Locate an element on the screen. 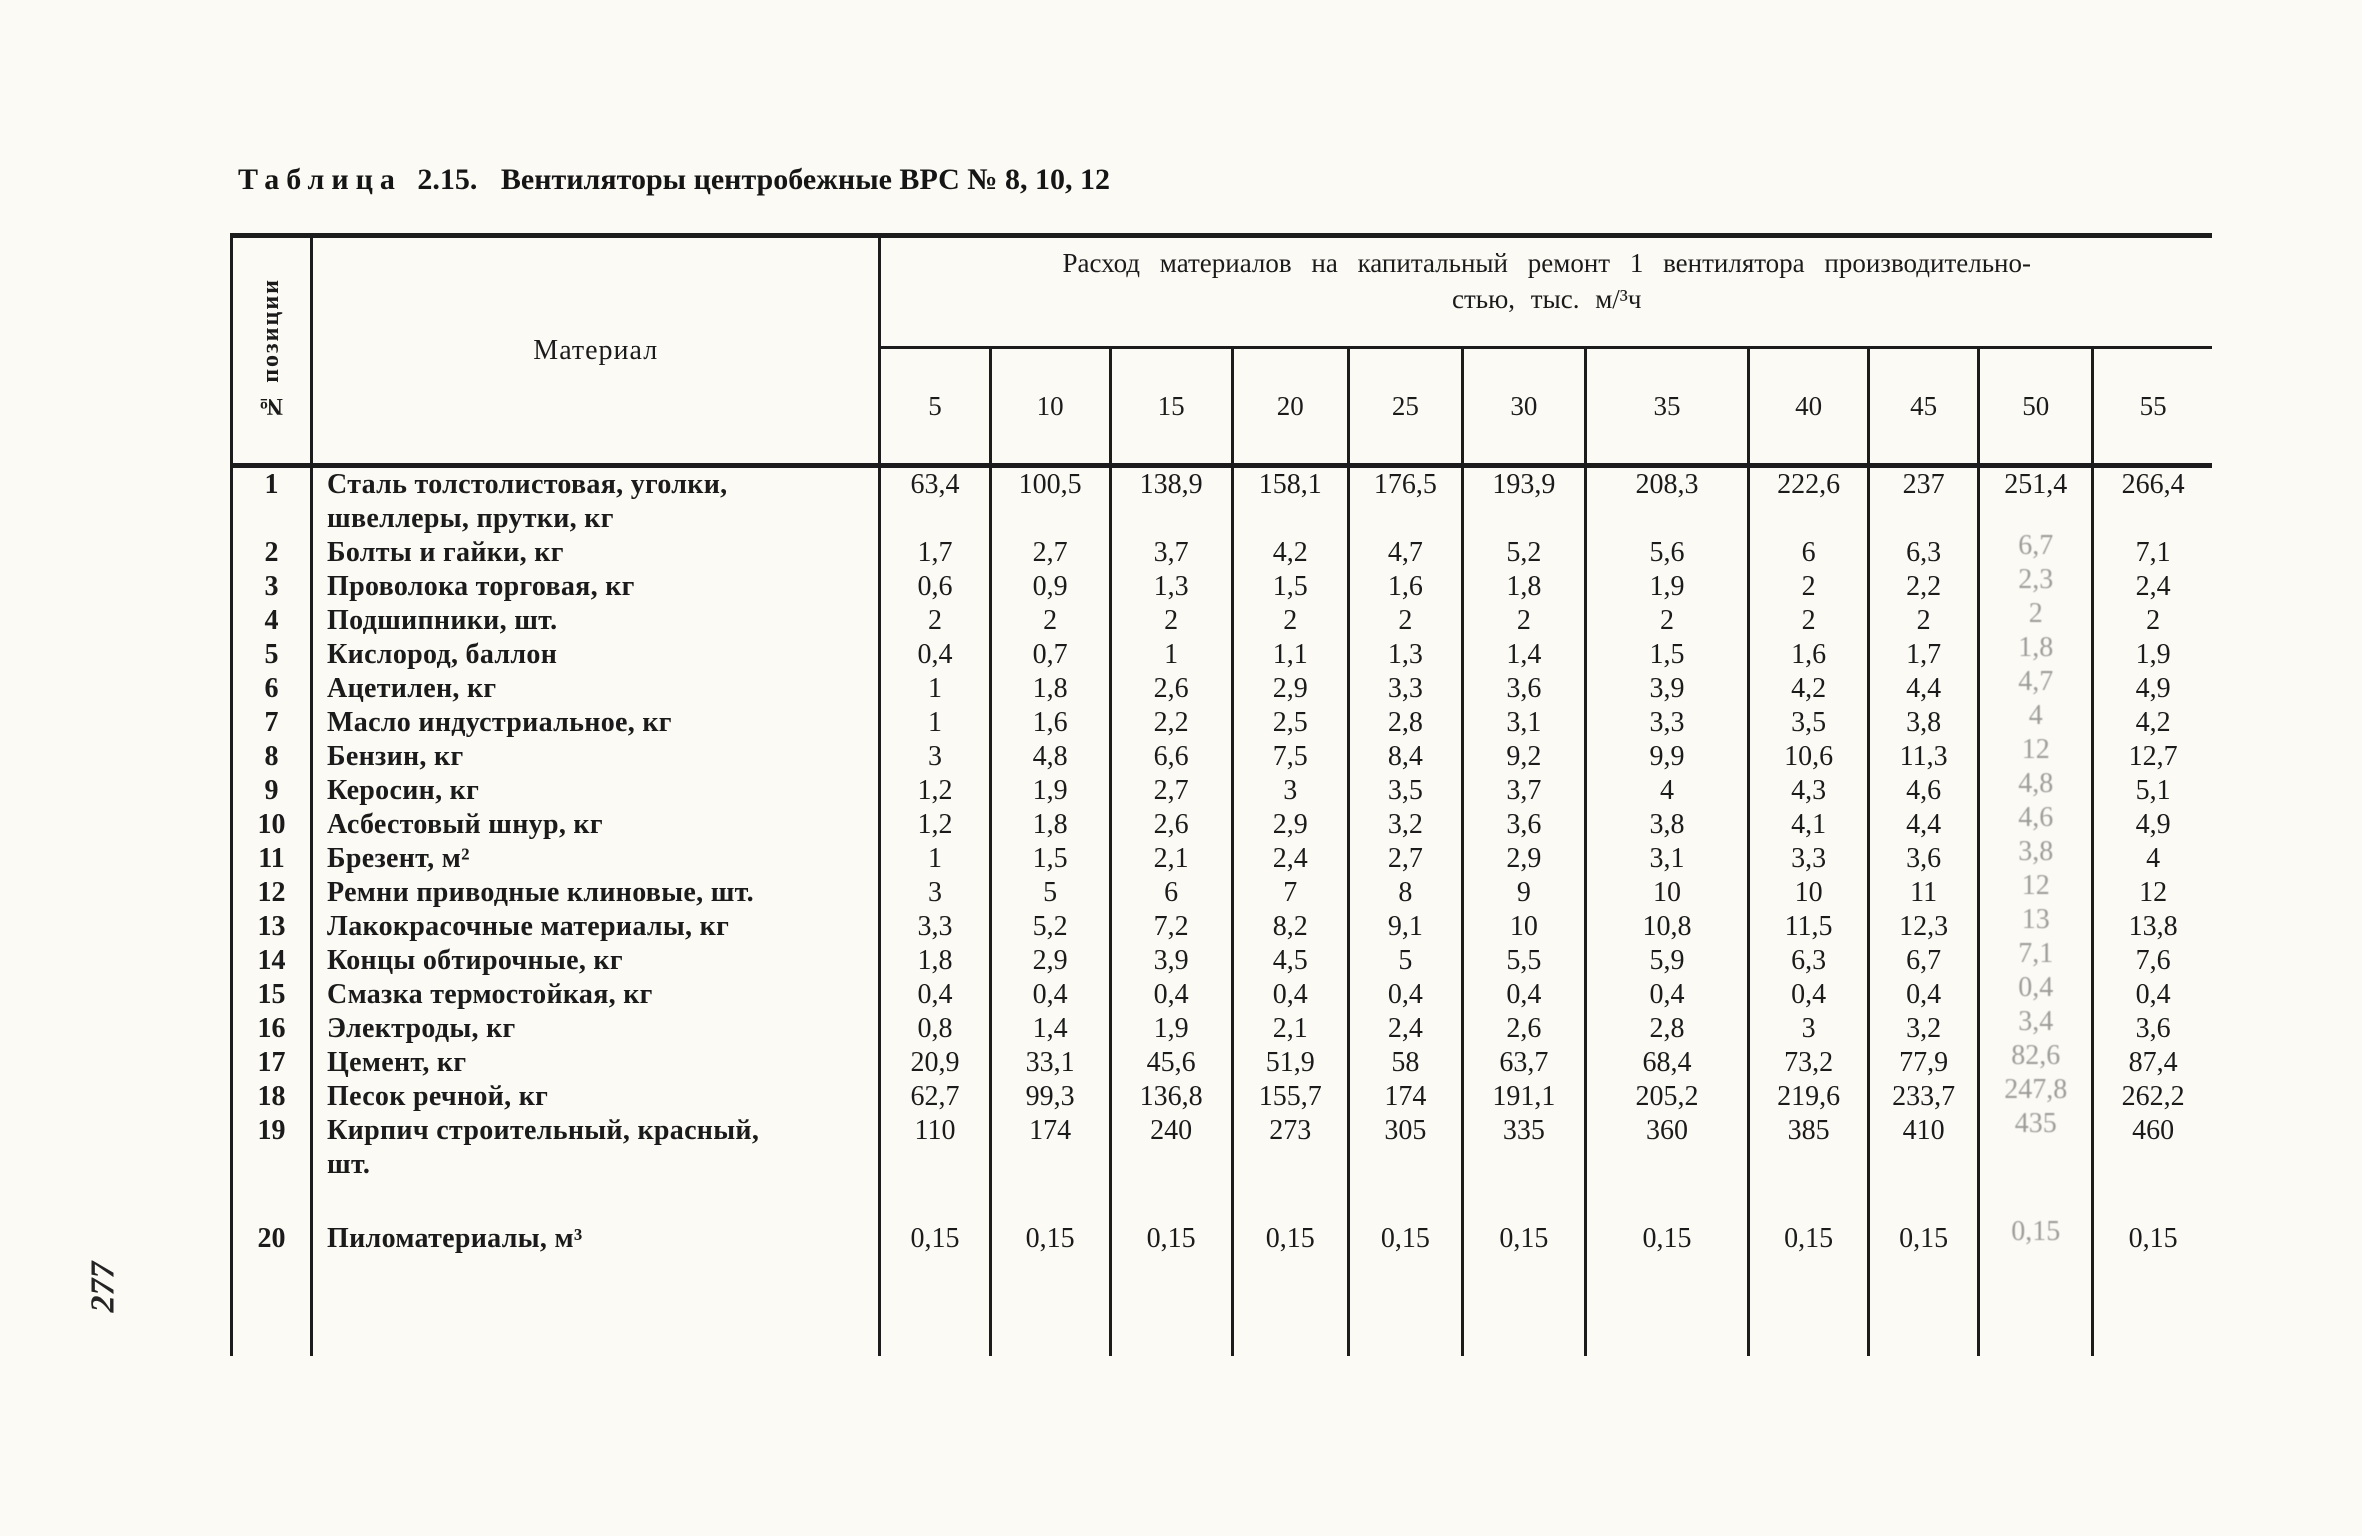 This screenshot has width=2362, height=1536. value-cell: 208,3 is located at coordinates (1668, 500).